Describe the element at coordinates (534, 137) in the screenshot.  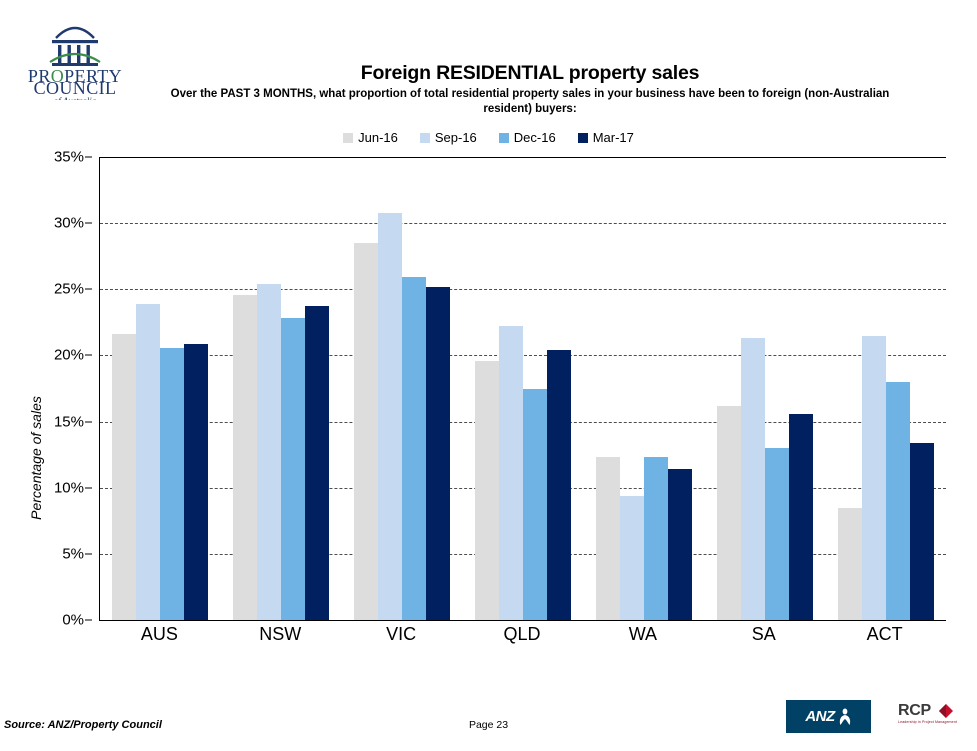
I see `legend-label: Dec-16` at that location.